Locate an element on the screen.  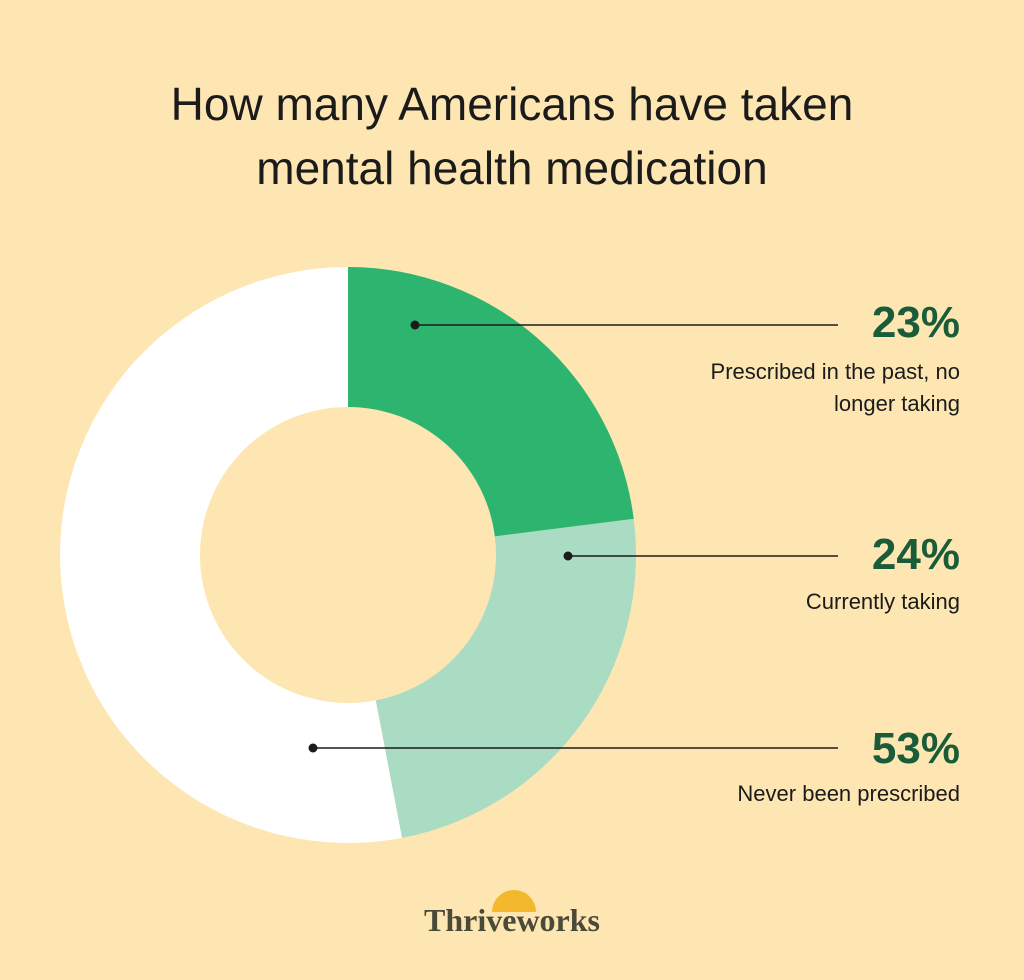
value-label: 53% is located at coordinates (915, 748).